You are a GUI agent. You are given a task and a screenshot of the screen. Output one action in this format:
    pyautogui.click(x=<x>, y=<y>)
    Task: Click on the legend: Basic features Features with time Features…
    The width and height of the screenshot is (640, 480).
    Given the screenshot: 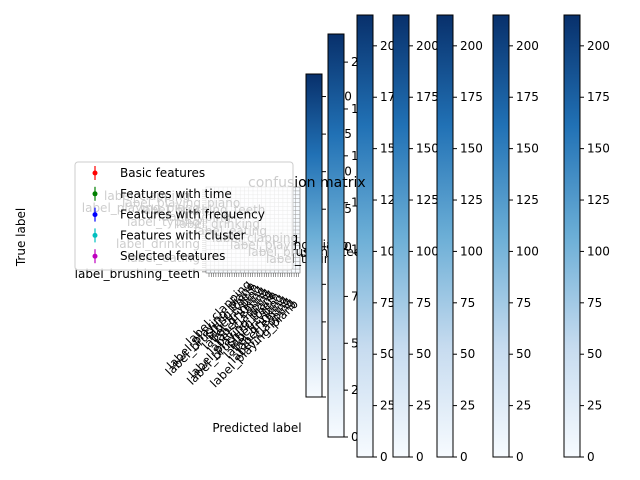 What is the action you would take?
    pyautogui.click(x=184, y=216)
    